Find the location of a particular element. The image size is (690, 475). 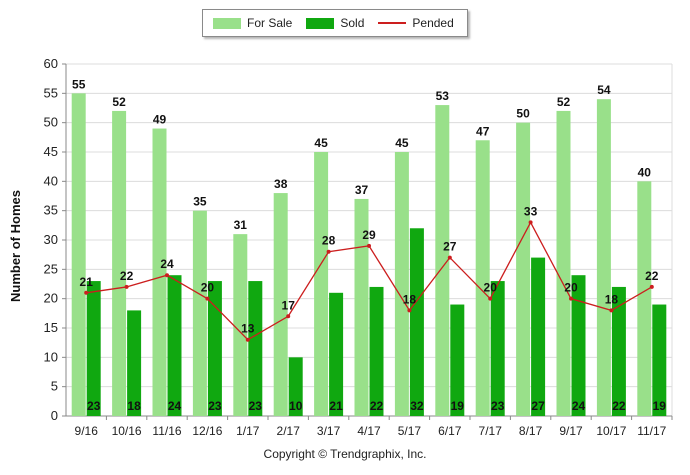

y-axis-title: Number of Homes is located at coordinates (15, 246).